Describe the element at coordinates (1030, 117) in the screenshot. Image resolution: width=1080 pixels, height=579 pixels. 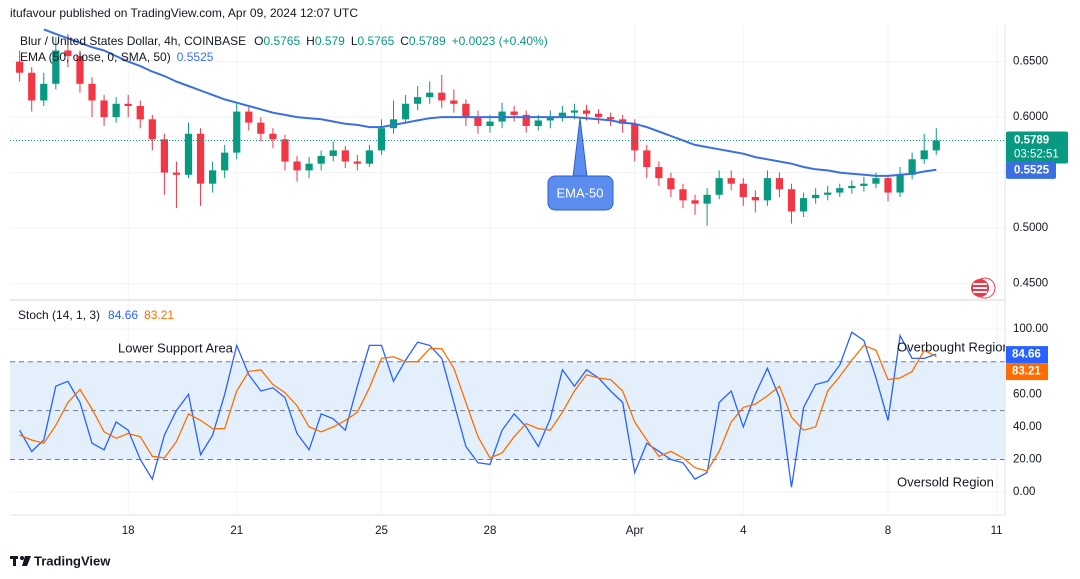
I see `y-tick-label: 0.6000` at that location.